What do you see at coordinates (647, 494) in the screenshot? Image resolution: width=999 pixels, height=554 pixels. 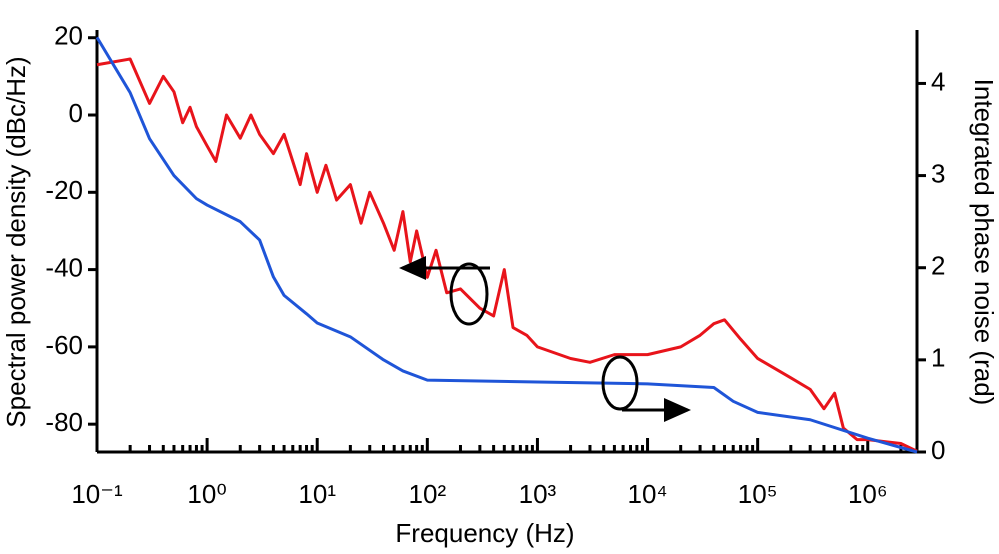 I see `x-tick-label: 10⁴` at bounding box center [647, 494].